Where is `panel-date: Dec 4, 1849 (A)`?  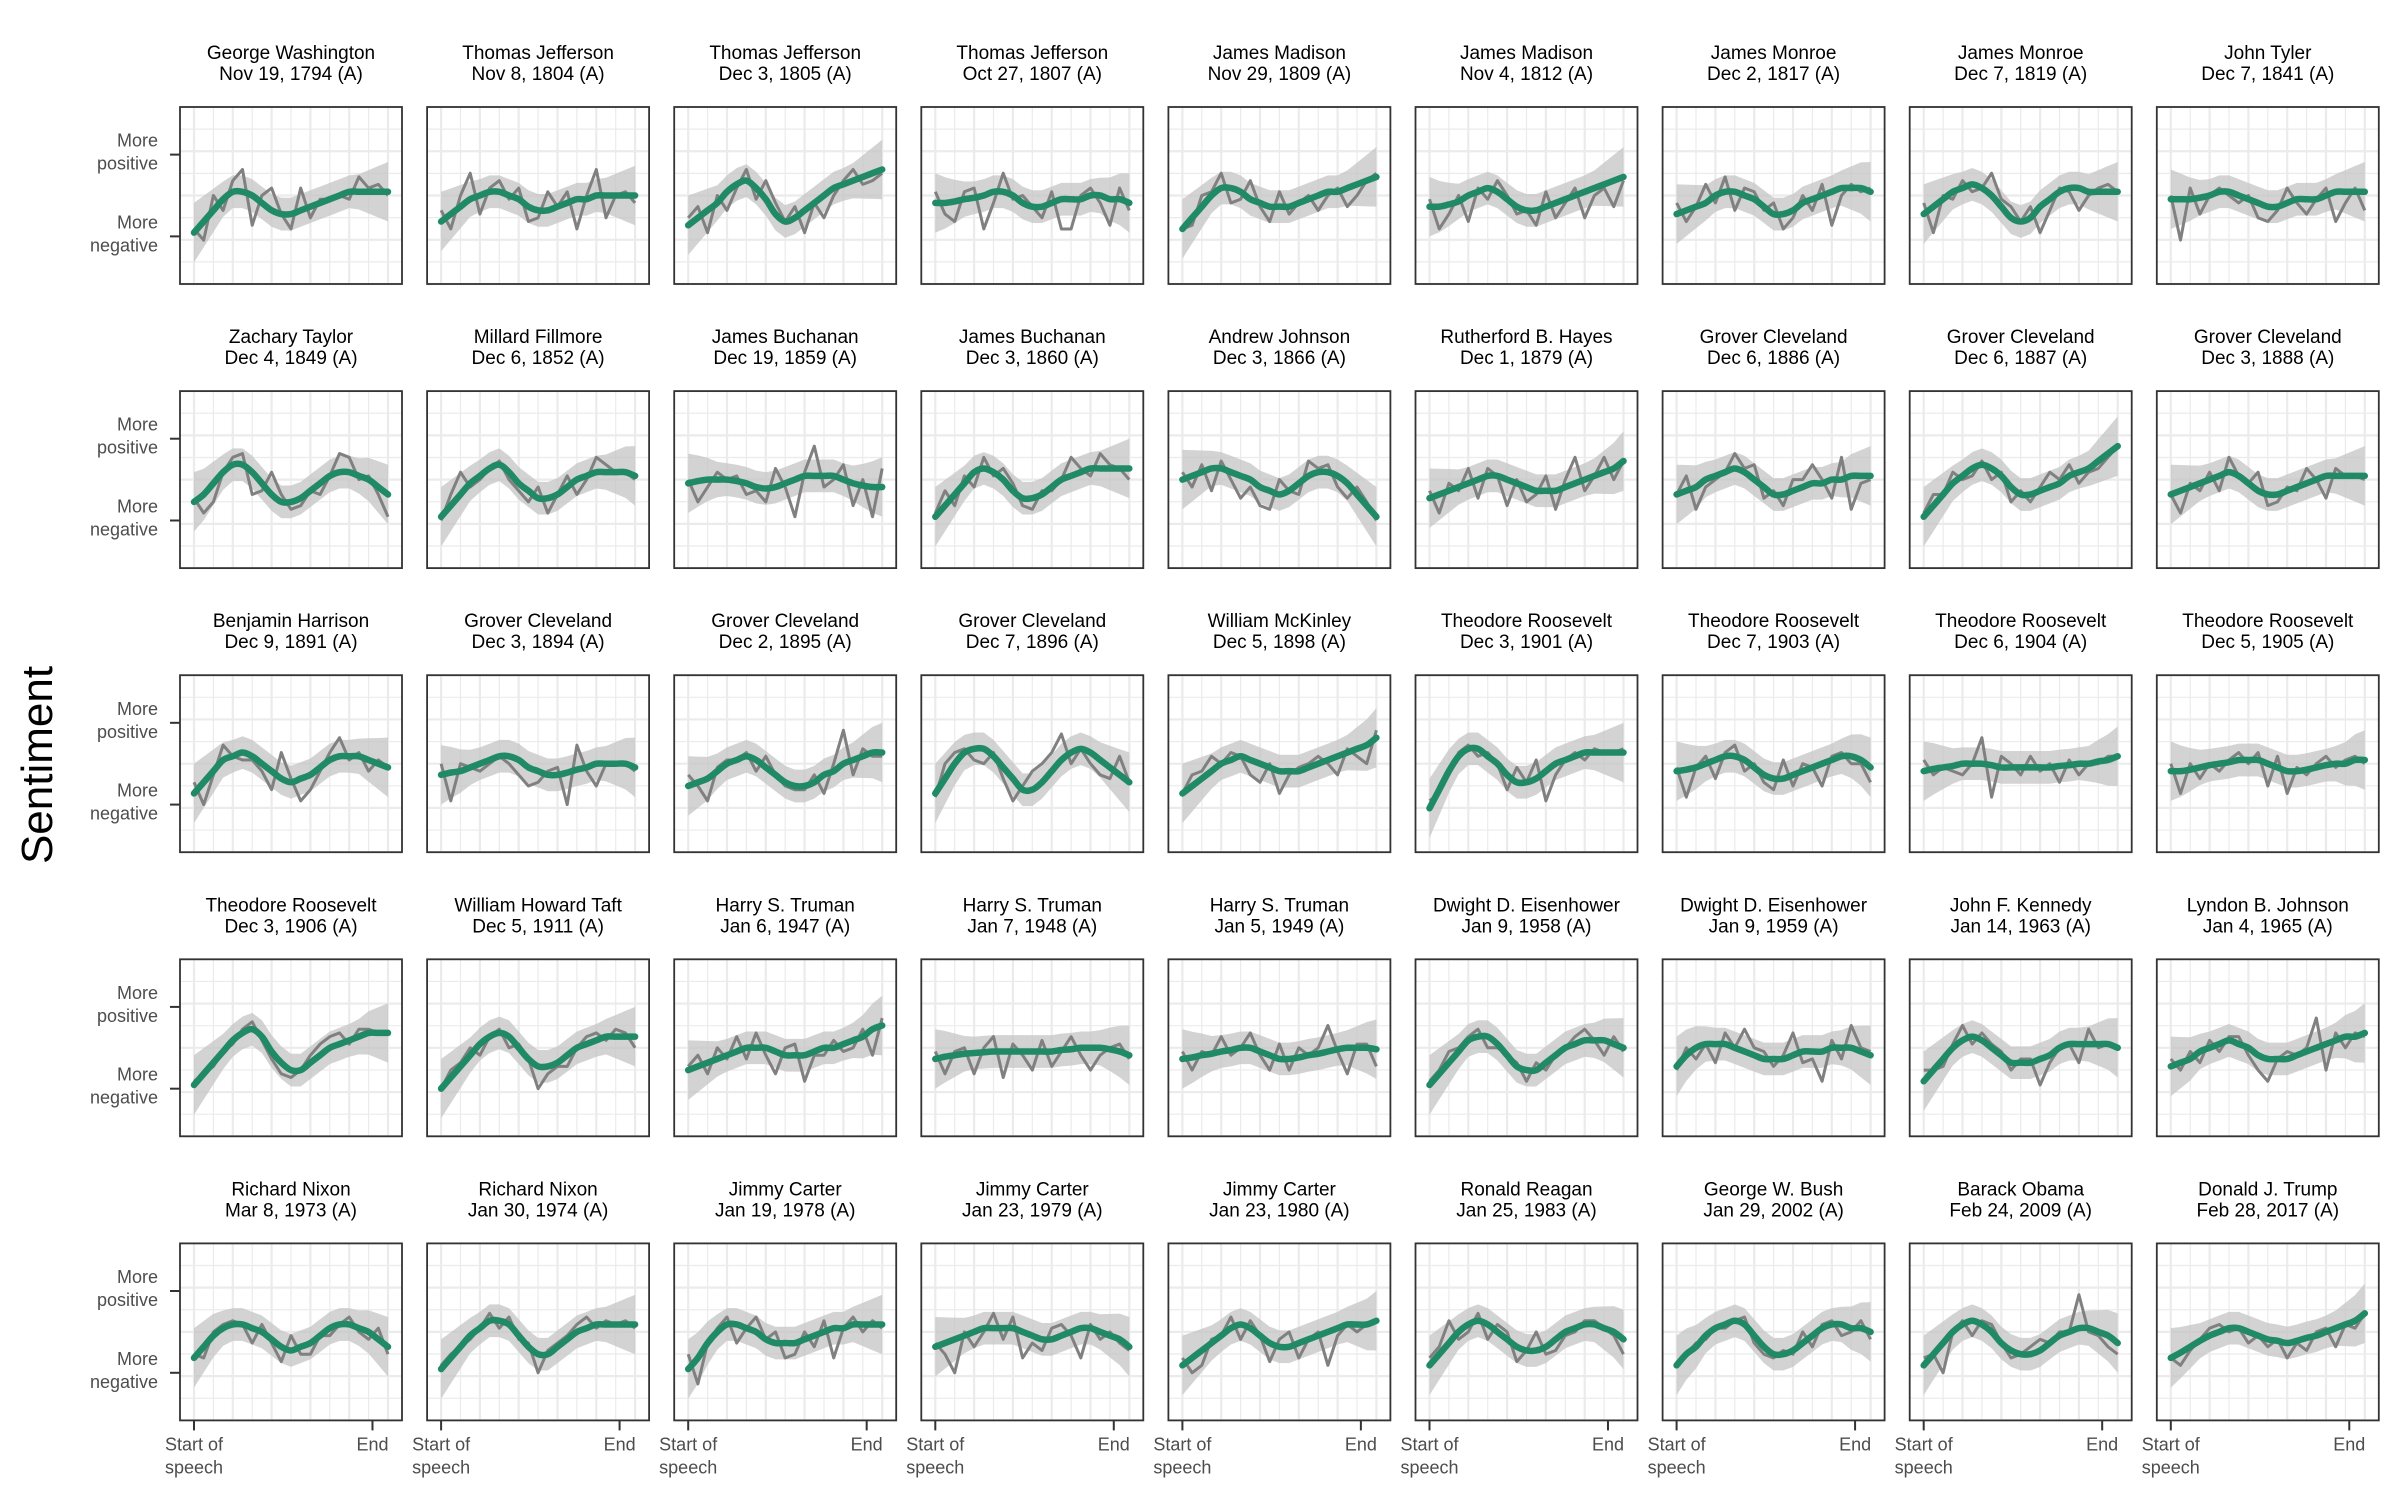 panel-date: Dec 4, 1849 (A) is located at coordinates (290, 358).